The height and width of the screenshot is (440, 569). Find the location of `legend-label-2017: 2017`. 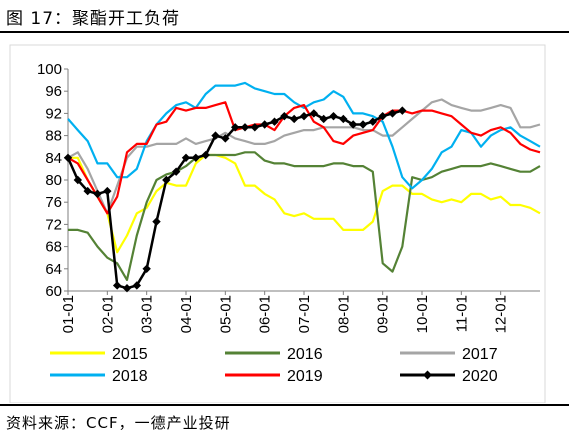

legend-label-2017: 2017 is located at coordinates (480, 354).